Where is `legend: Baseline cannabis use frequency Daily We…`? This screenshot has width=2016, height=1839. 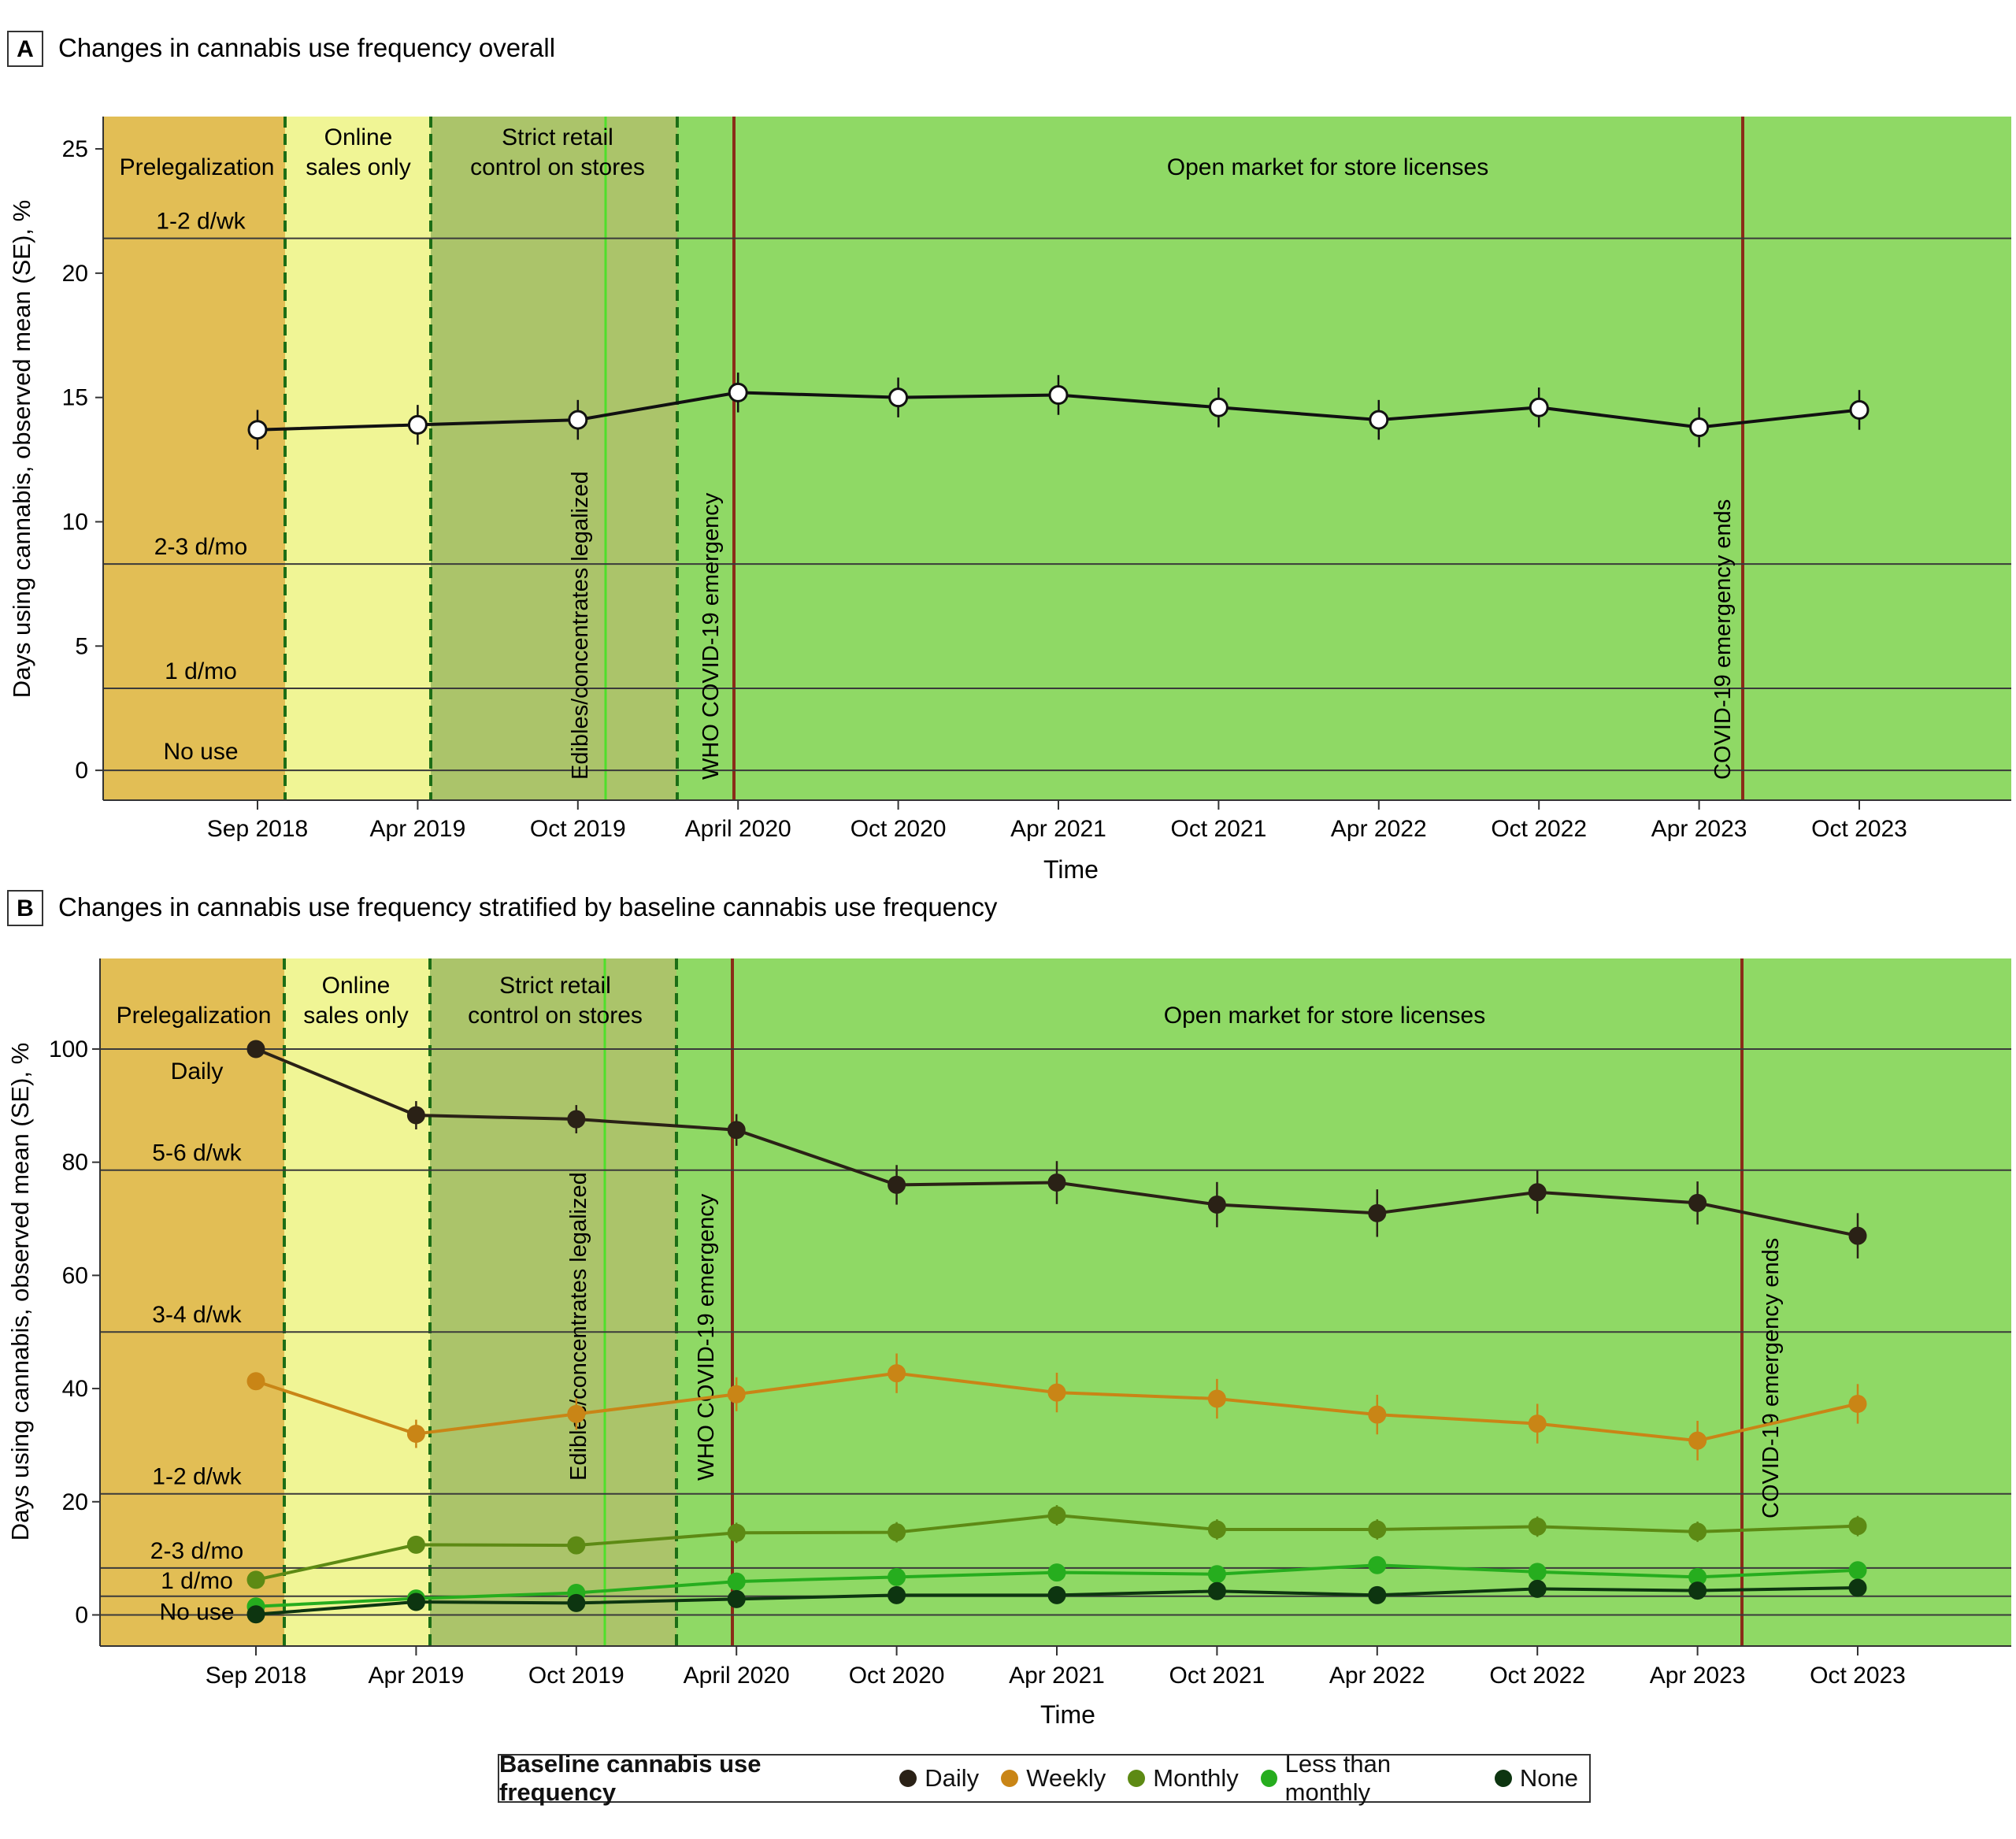
legend: Baseline cannabis use frequency Daily We… is located at coordinates (1044, 1778).